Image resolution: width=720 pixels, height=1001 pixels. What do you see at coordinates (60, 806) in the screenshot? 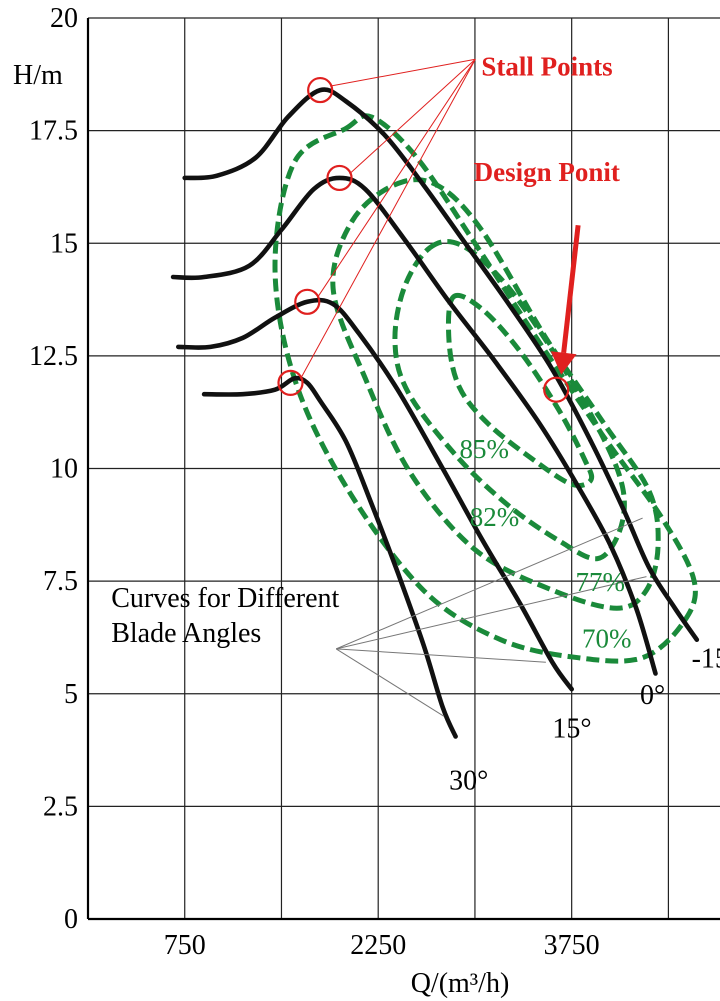
I see `y-tick-label: 2.5` at bounding box center [60, 806].